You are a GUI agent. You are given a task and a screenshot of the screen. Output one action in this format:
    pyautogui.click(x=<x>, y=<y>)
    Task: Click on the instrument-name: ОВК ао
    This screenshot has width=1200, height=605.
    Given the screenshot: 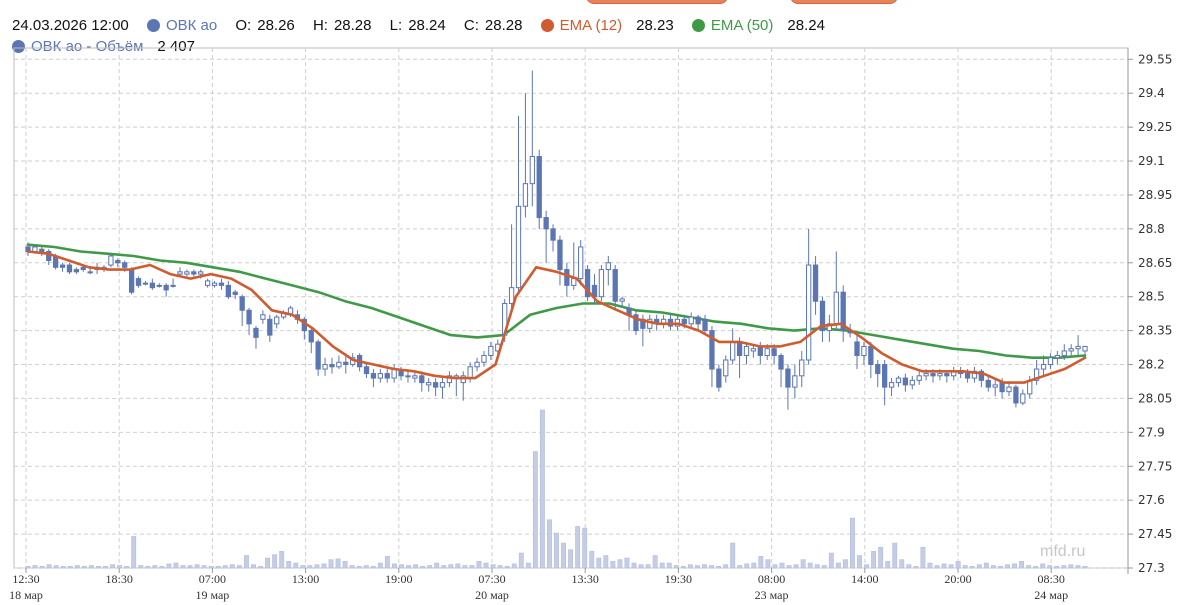 What is the action you would take?
    pyautogui.click(x=191, y=25)
    